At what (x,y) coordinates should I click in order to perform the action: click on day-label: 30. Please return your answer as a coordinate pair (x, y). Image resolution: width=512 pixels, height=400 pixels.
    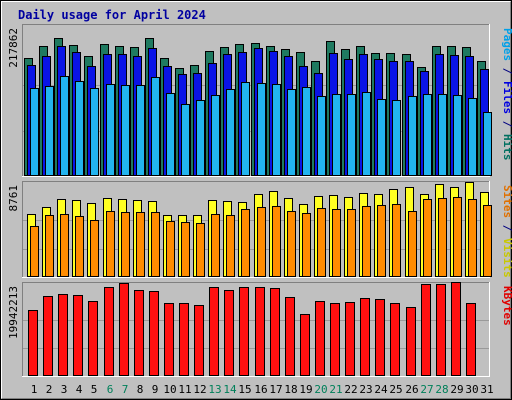
    Looking at the image, I should click on (471, 389).